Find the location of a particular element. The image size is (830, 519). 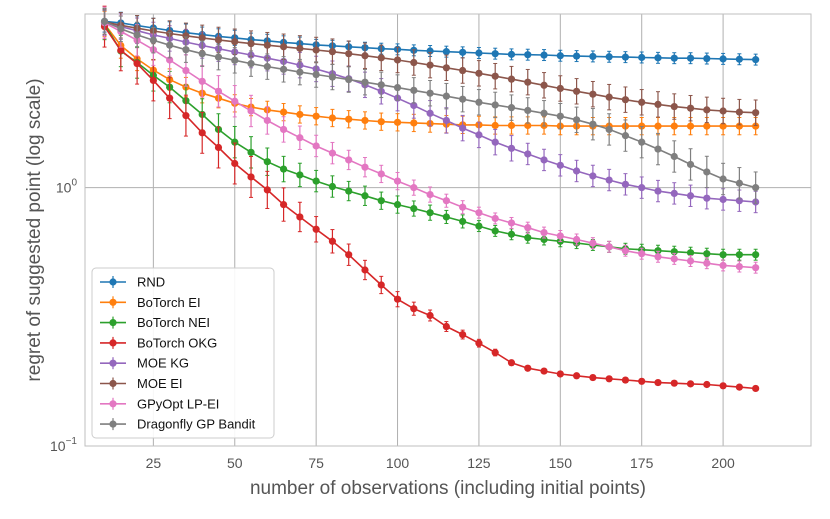

x-tick-label: 50 is located at coordinates (235, 463).